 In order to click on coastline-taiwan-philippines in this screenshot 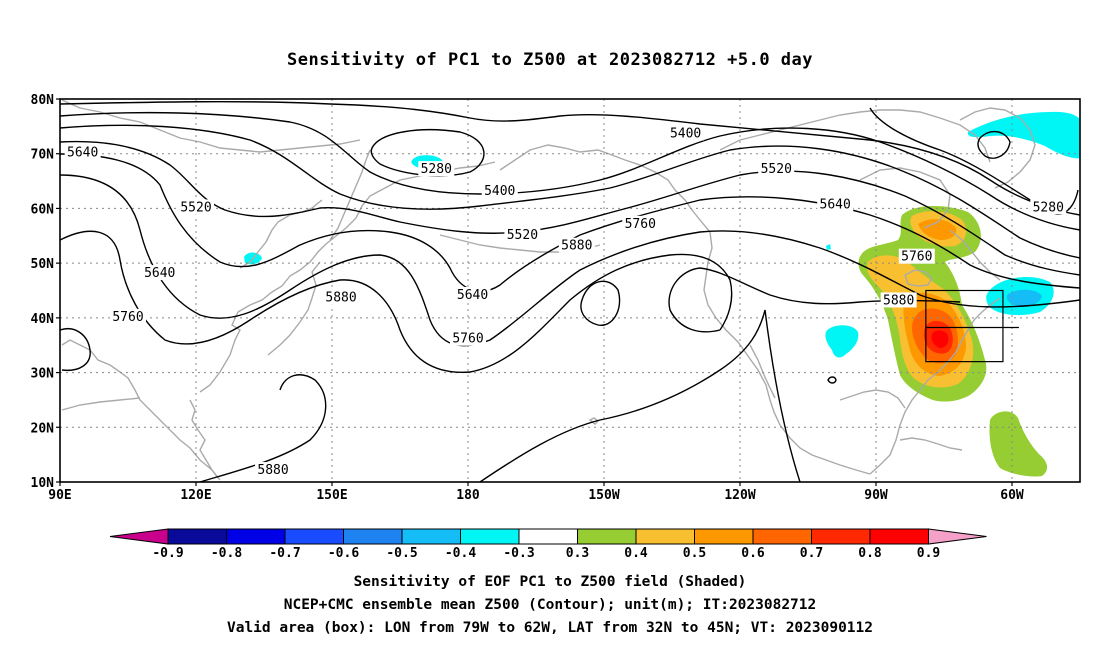, I will do `click(204, 439)`.